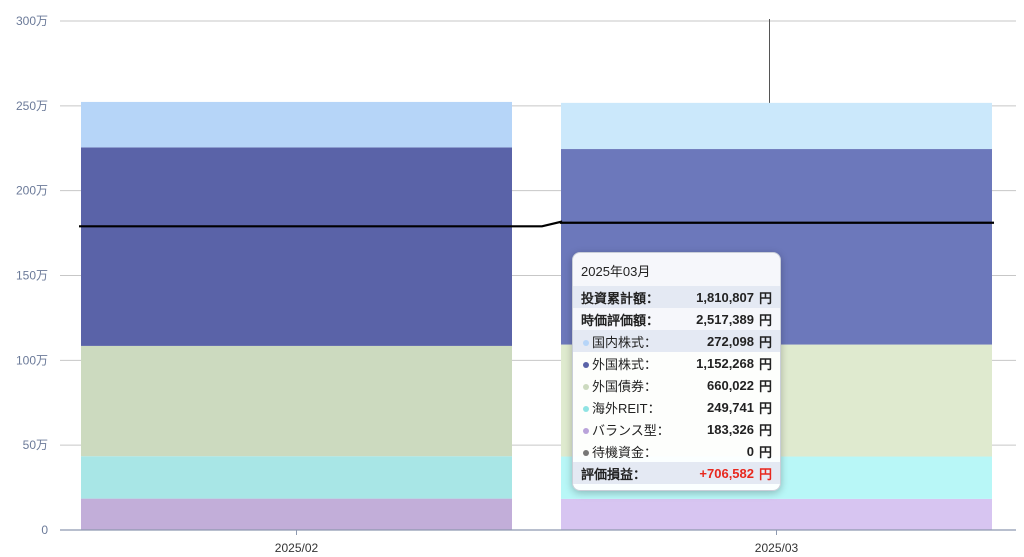 This screenshot has height=557, width=1024. I want to click on y-axis-ticks: 0 50万 100万 150万 200万 250万 300万, so click(32, 275).